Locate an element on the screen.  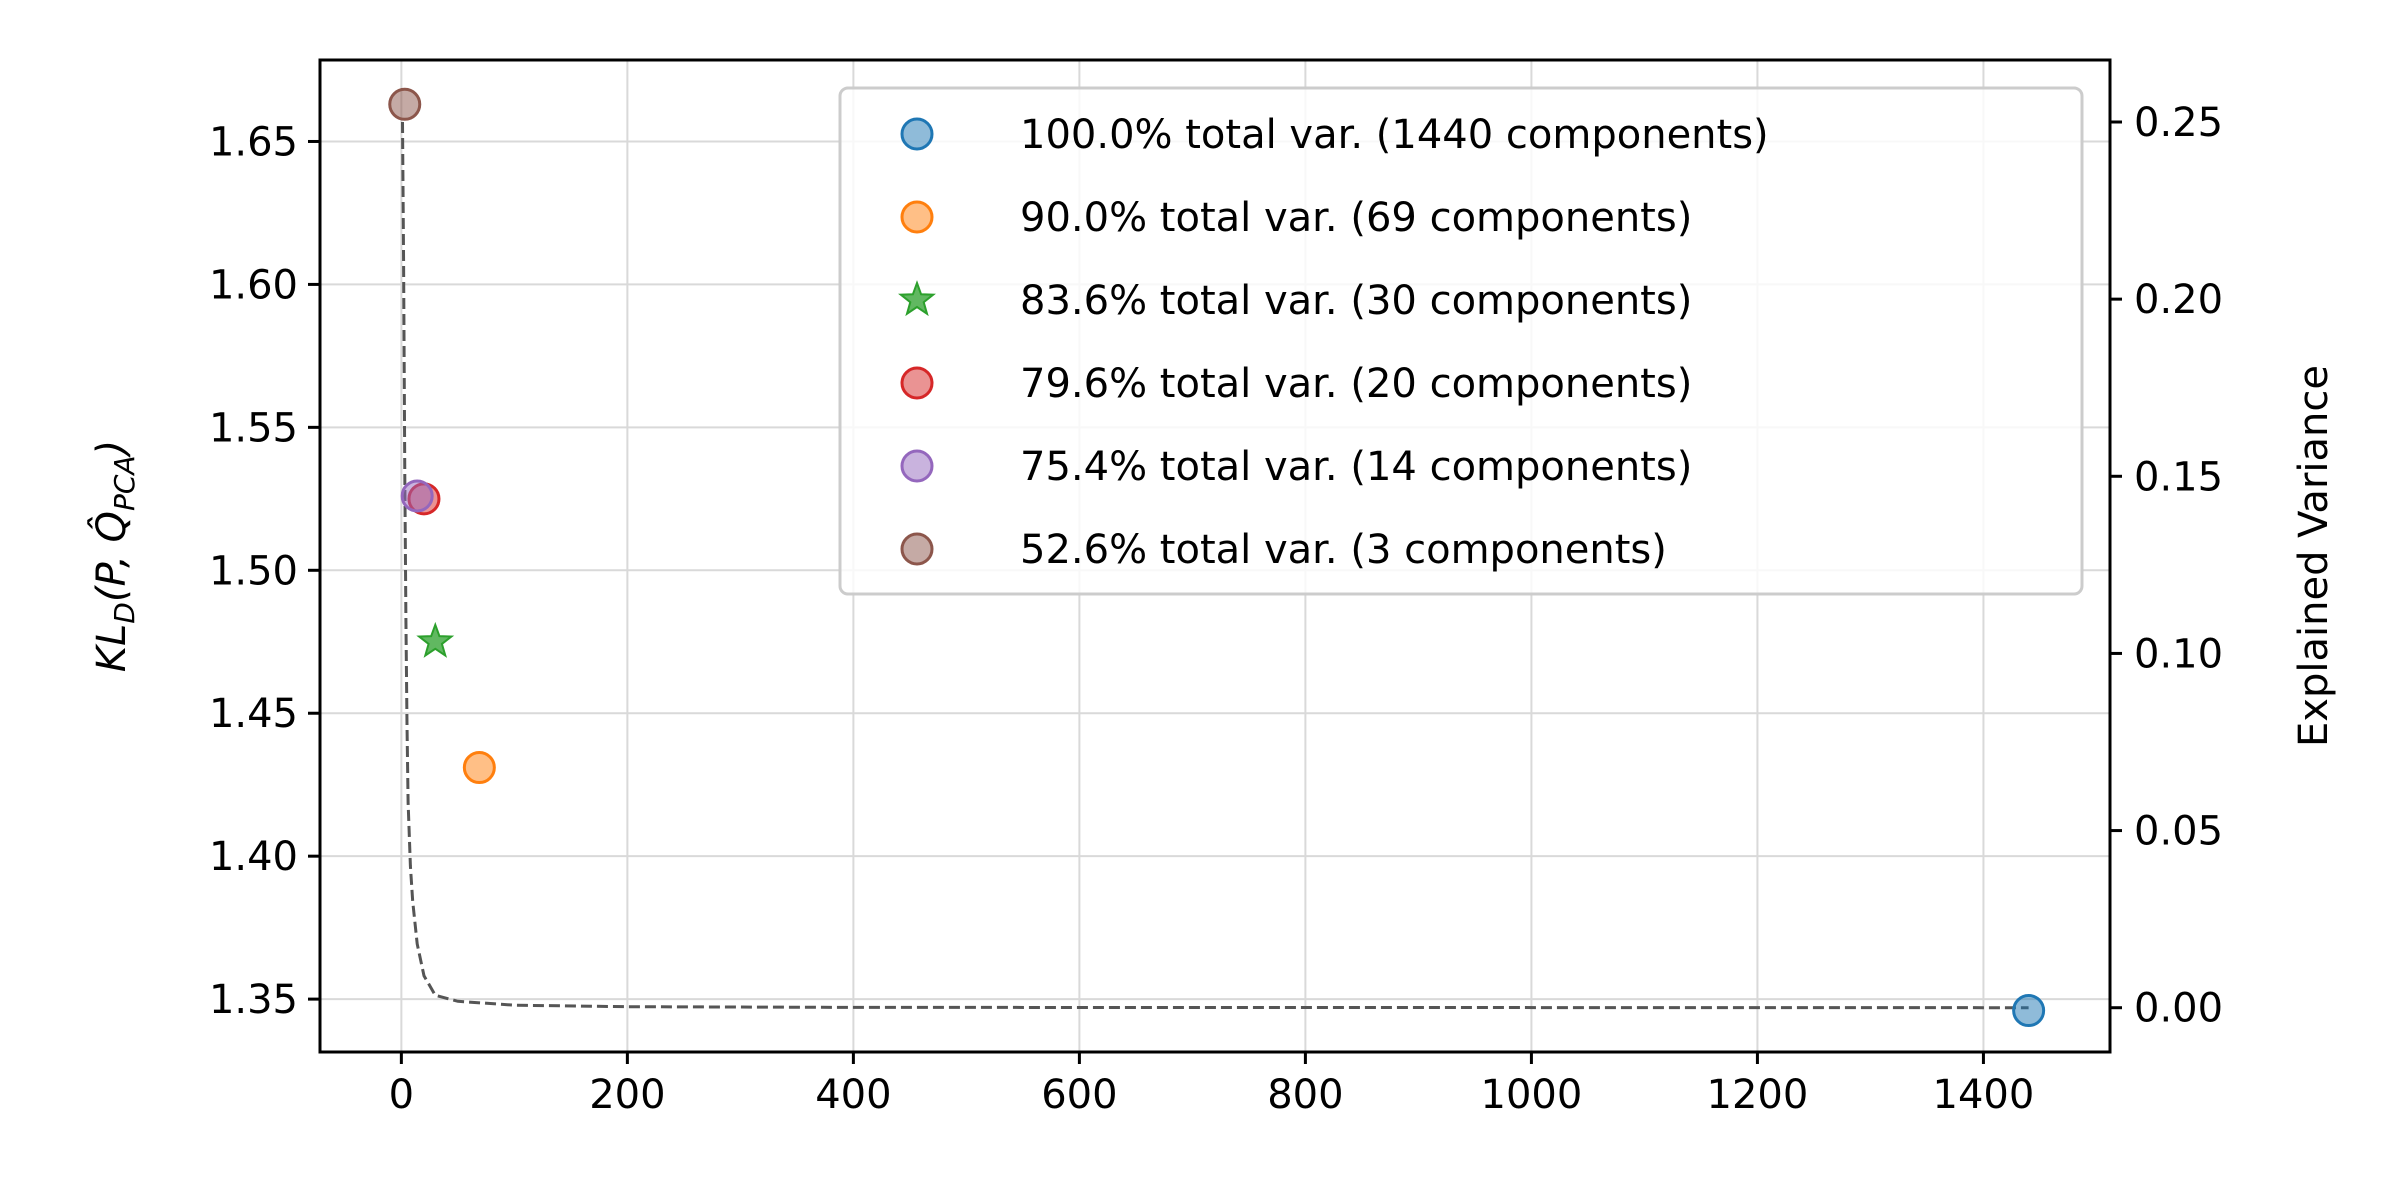
x-tick-label: 1000 is located at coordinates (1532, 1095).